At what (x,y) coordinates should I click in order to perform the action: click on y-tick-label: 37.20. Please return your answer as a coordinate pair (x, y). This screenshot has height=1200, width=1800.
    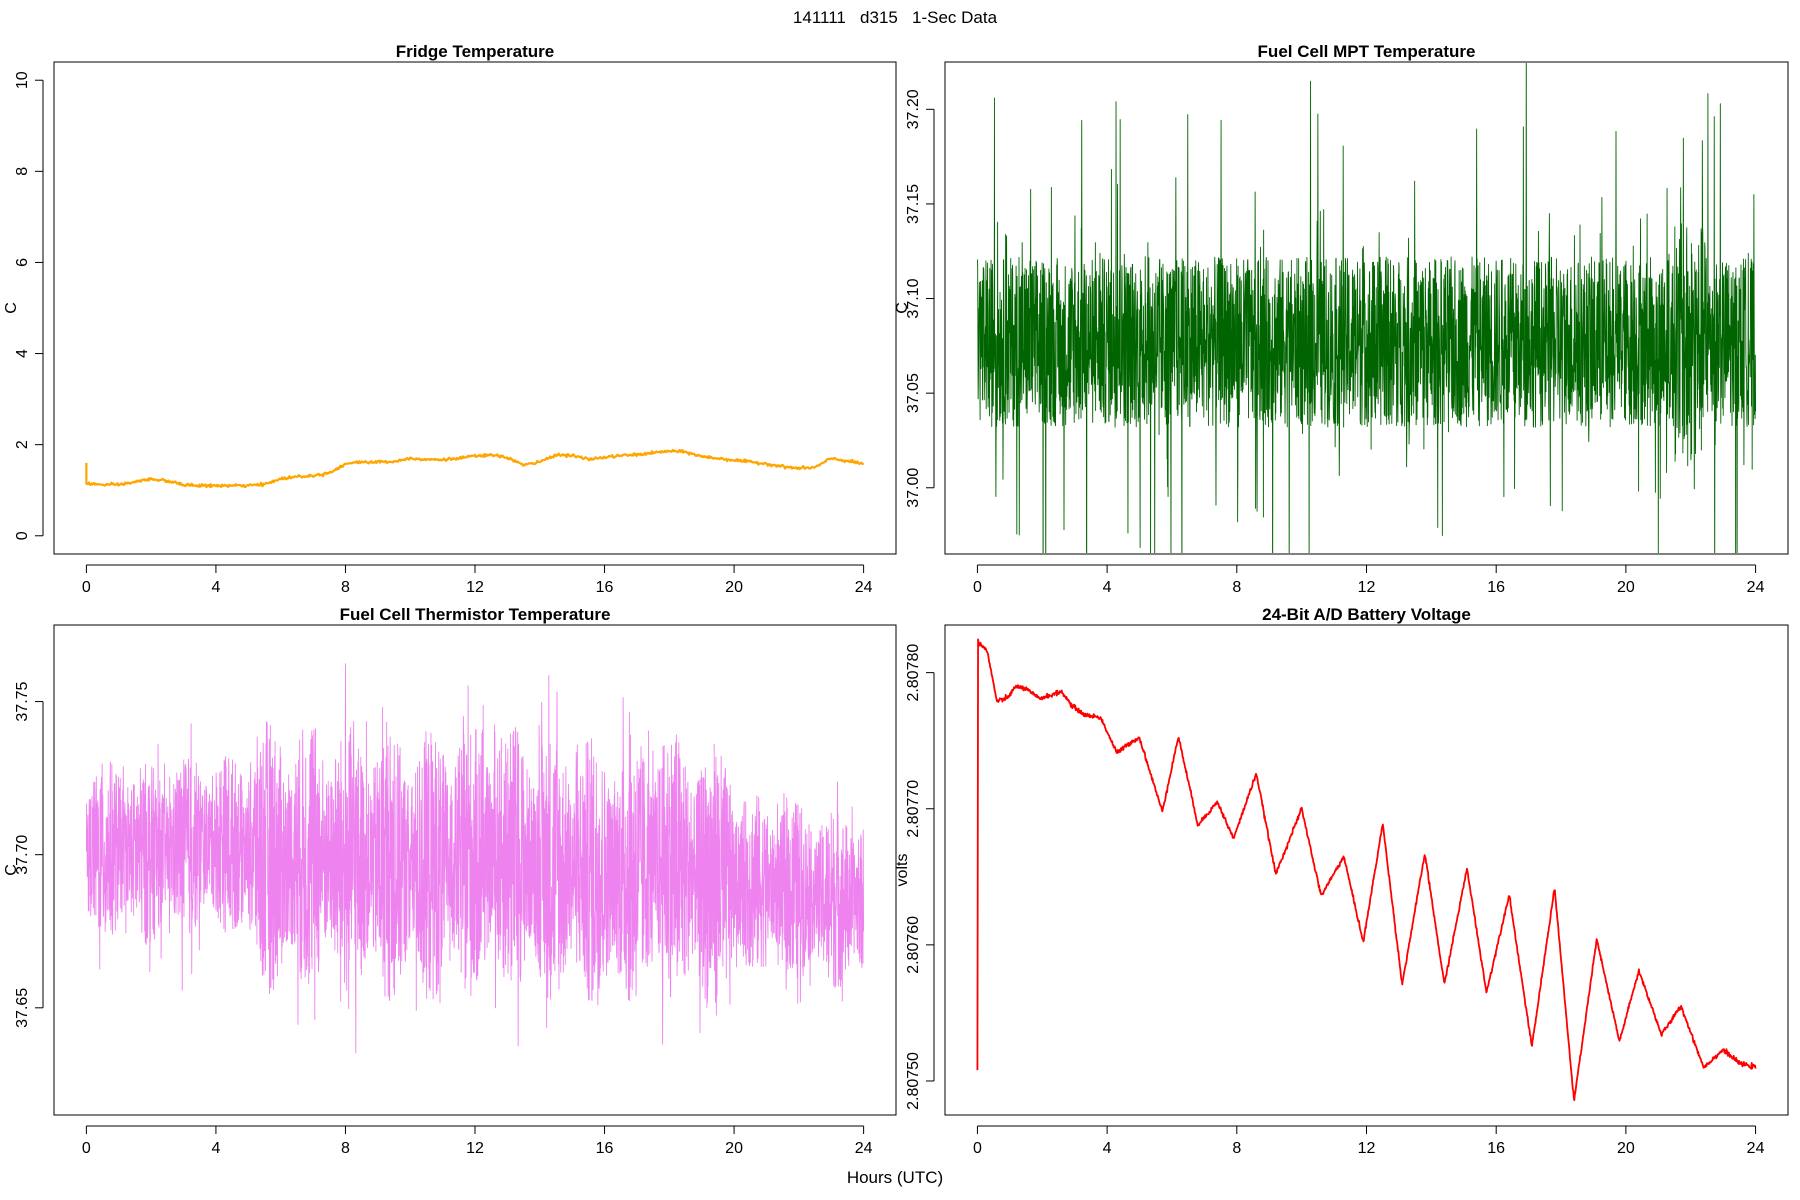
    Looking at the image, I should click on (913, 109).